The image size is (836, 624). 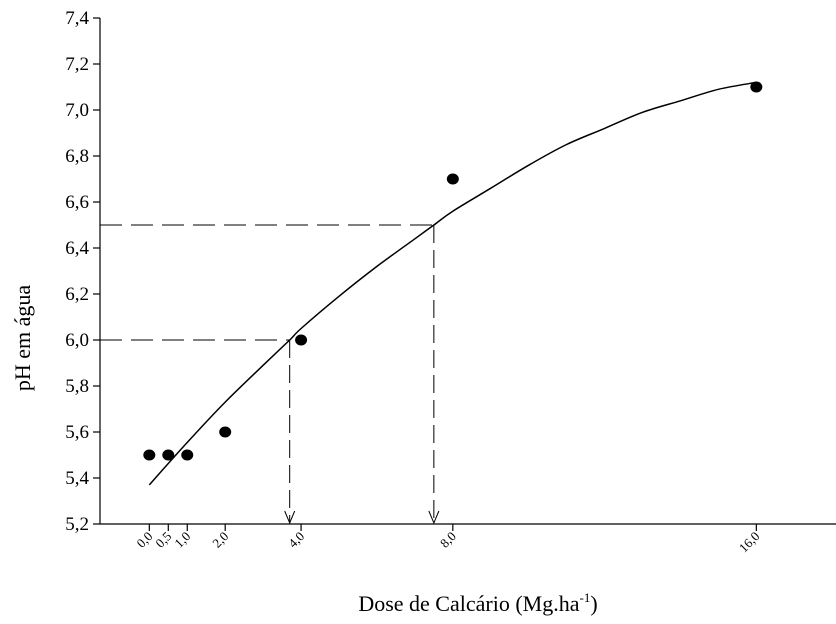 I want to click on y-tick-label: 6,6, so click(x=77, y=202).